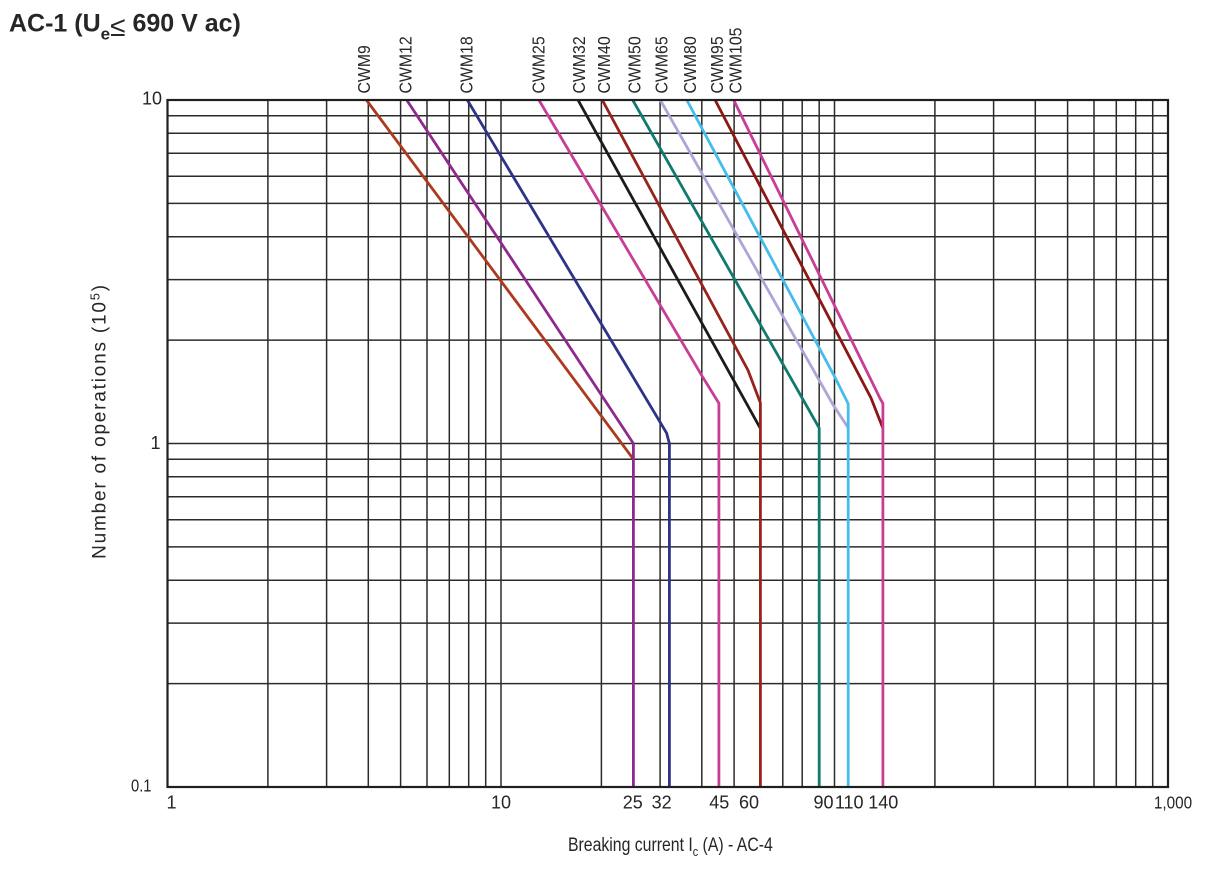  Describe the element at coordinates (633, 802) in the screenshot. I see `svg-text: 25` at that location.